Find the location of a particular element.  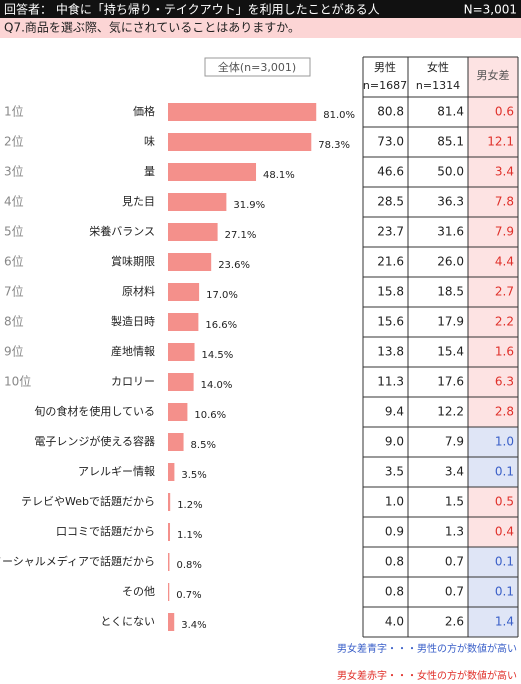

category-label: 原材料 is located at coordinates (138, 291).